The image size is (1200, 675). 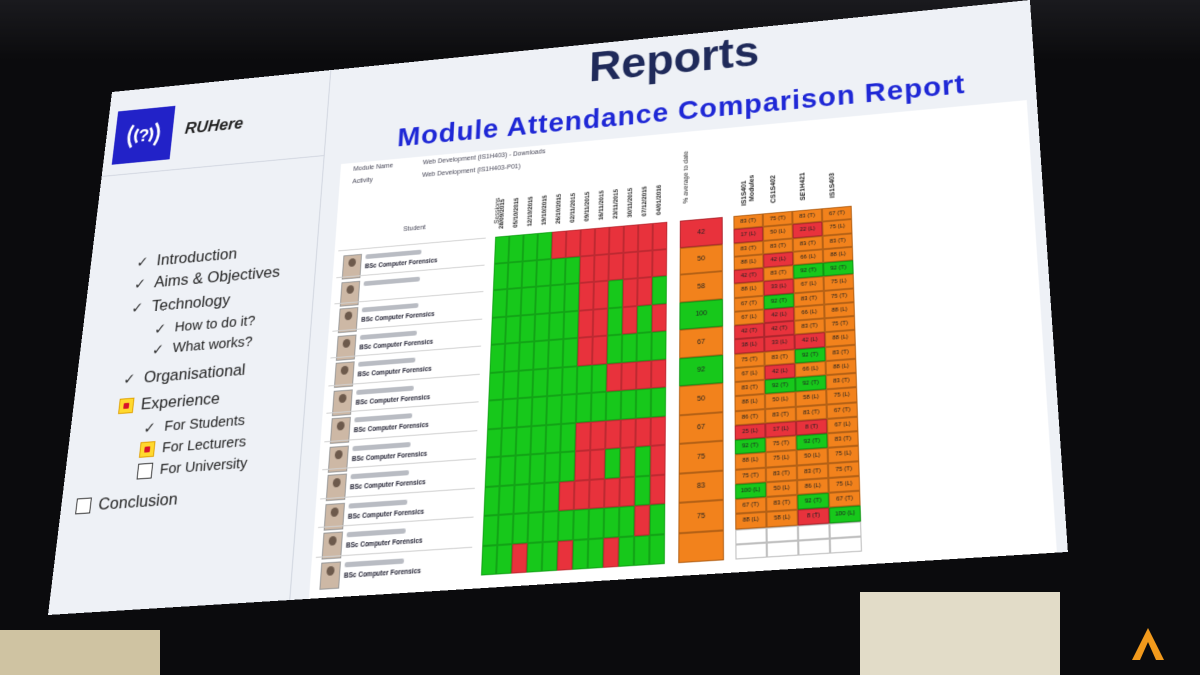 What do you see at coordinates (960, 633) in the screenshot?
I see `stage-banner-right` at bounding box center [960, 633].